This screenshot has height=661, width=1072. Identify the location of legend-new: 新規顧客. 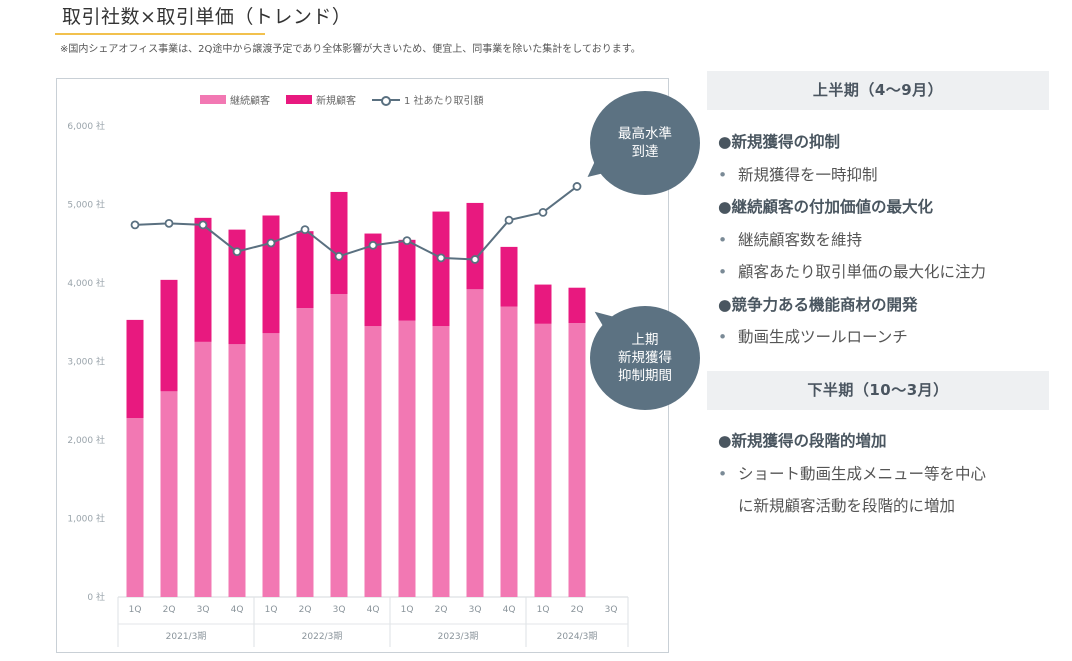
(321, 99).